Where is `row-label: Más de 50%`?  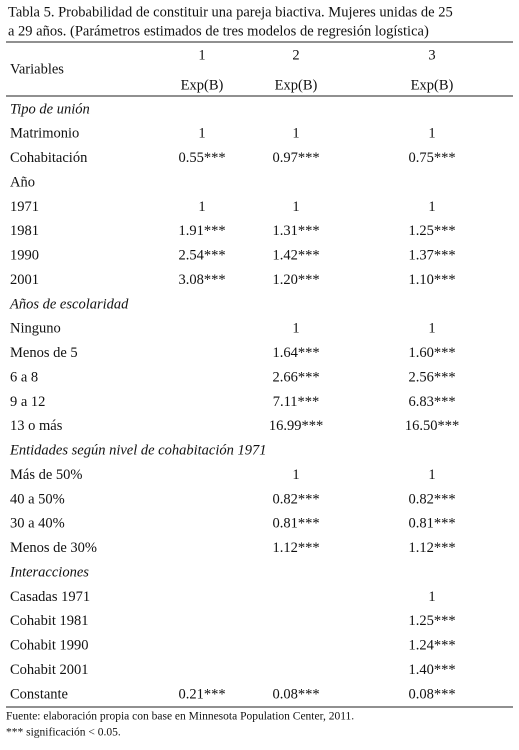
row-label: Más de 50% is located at coordinates (46, 475).